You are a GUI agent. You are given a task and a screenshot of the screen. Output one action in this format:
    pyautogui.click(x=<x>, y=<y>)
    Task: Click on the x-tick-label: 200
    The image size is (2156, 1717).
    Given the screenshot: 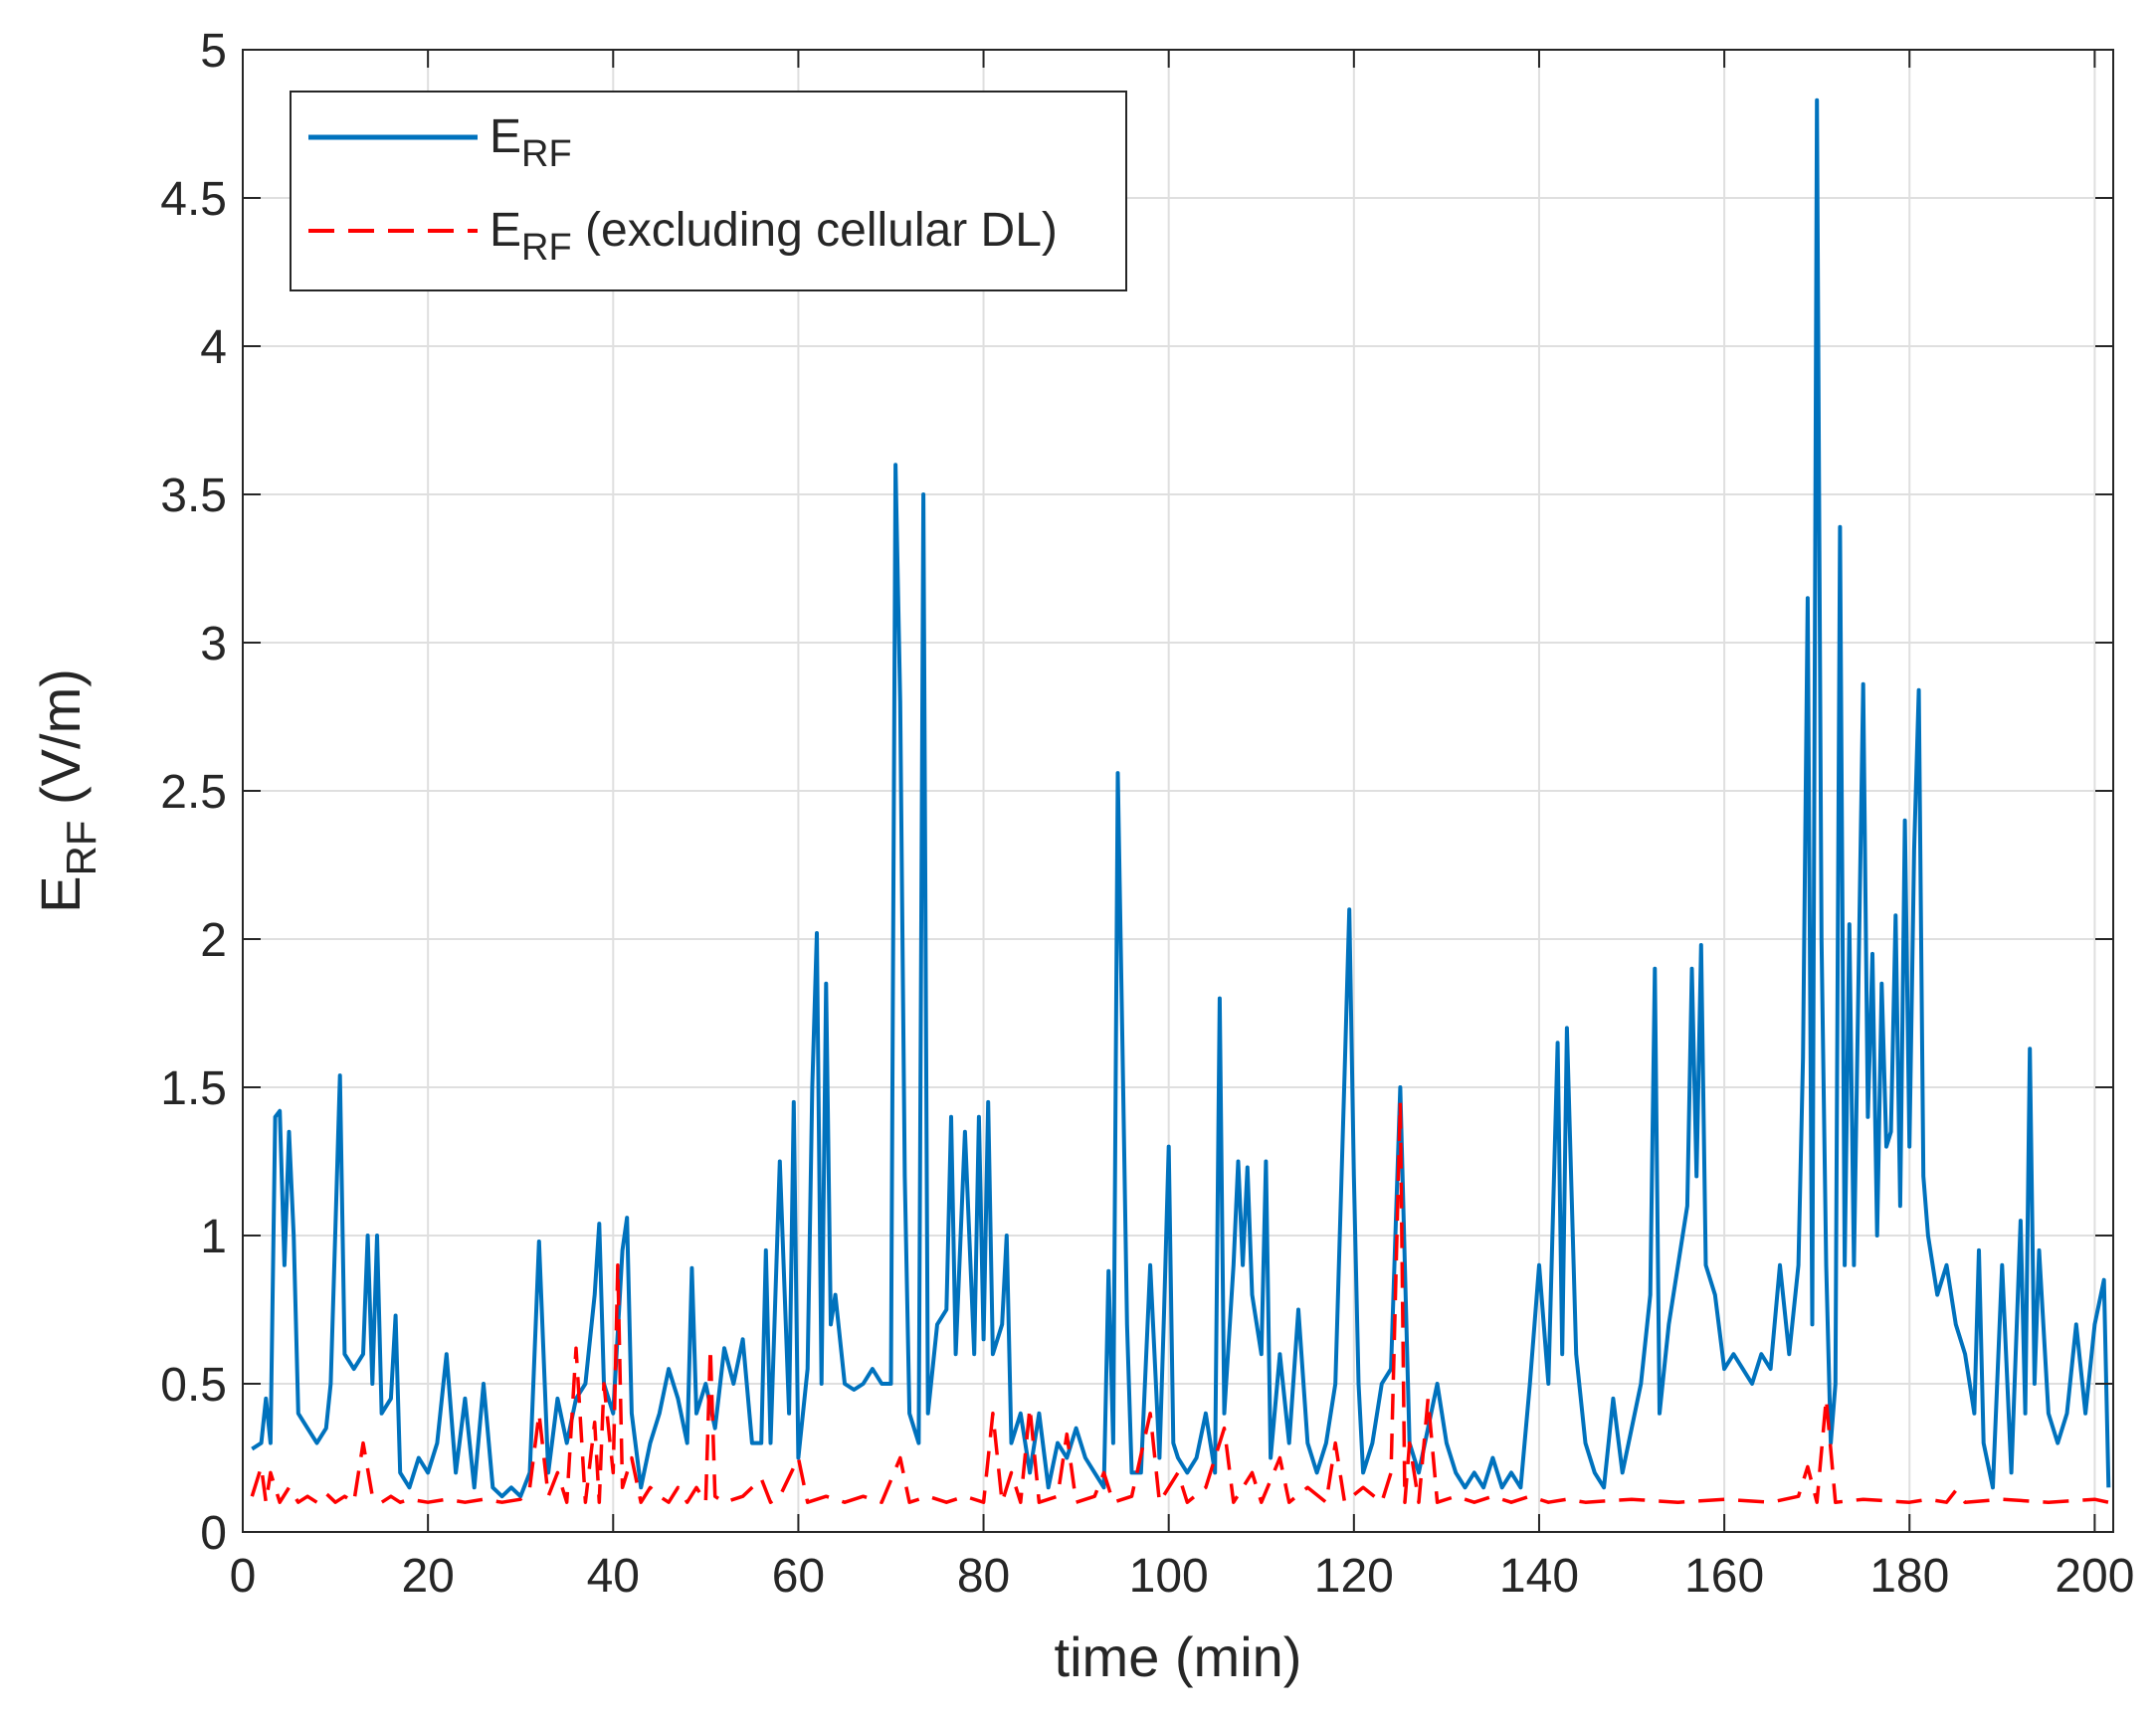 What is the action you would take?
    pyautogui.click(x=2094, y=1576)
    